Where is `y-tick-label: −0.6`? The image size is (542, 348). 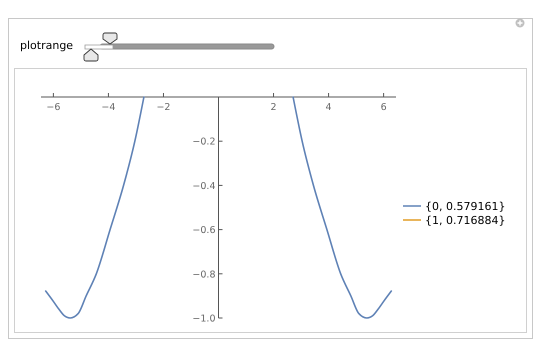 y-tick-label: −0.6 is located at coordinates (204, 230).